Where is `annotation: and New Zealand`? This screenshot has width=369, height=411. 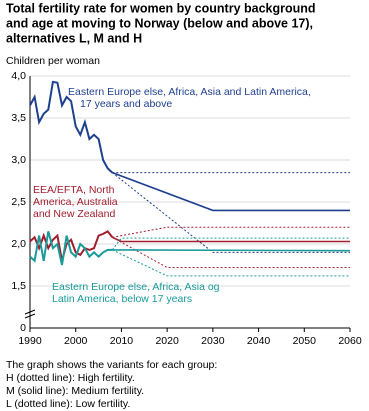
annotation: and New Zealand is located at coordinates (74, 214).